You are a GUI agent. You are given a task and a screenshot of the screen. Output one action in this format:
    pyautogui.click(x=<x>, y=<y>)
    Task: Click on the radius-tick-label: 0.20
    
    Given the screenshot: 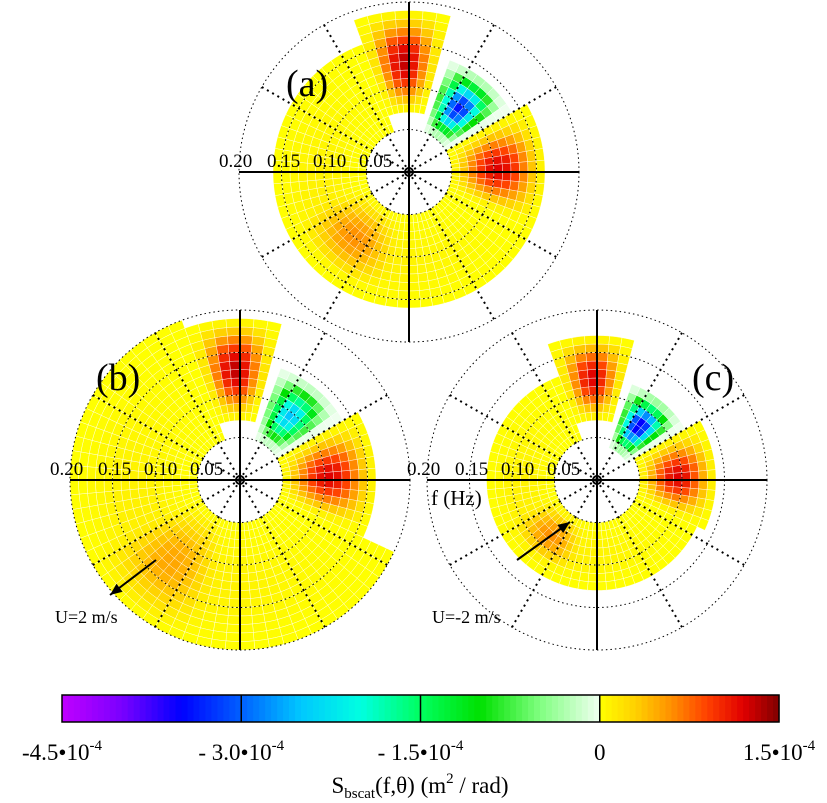 What is the action you would take?
    pyautogui.click(x=235, y=161)
    